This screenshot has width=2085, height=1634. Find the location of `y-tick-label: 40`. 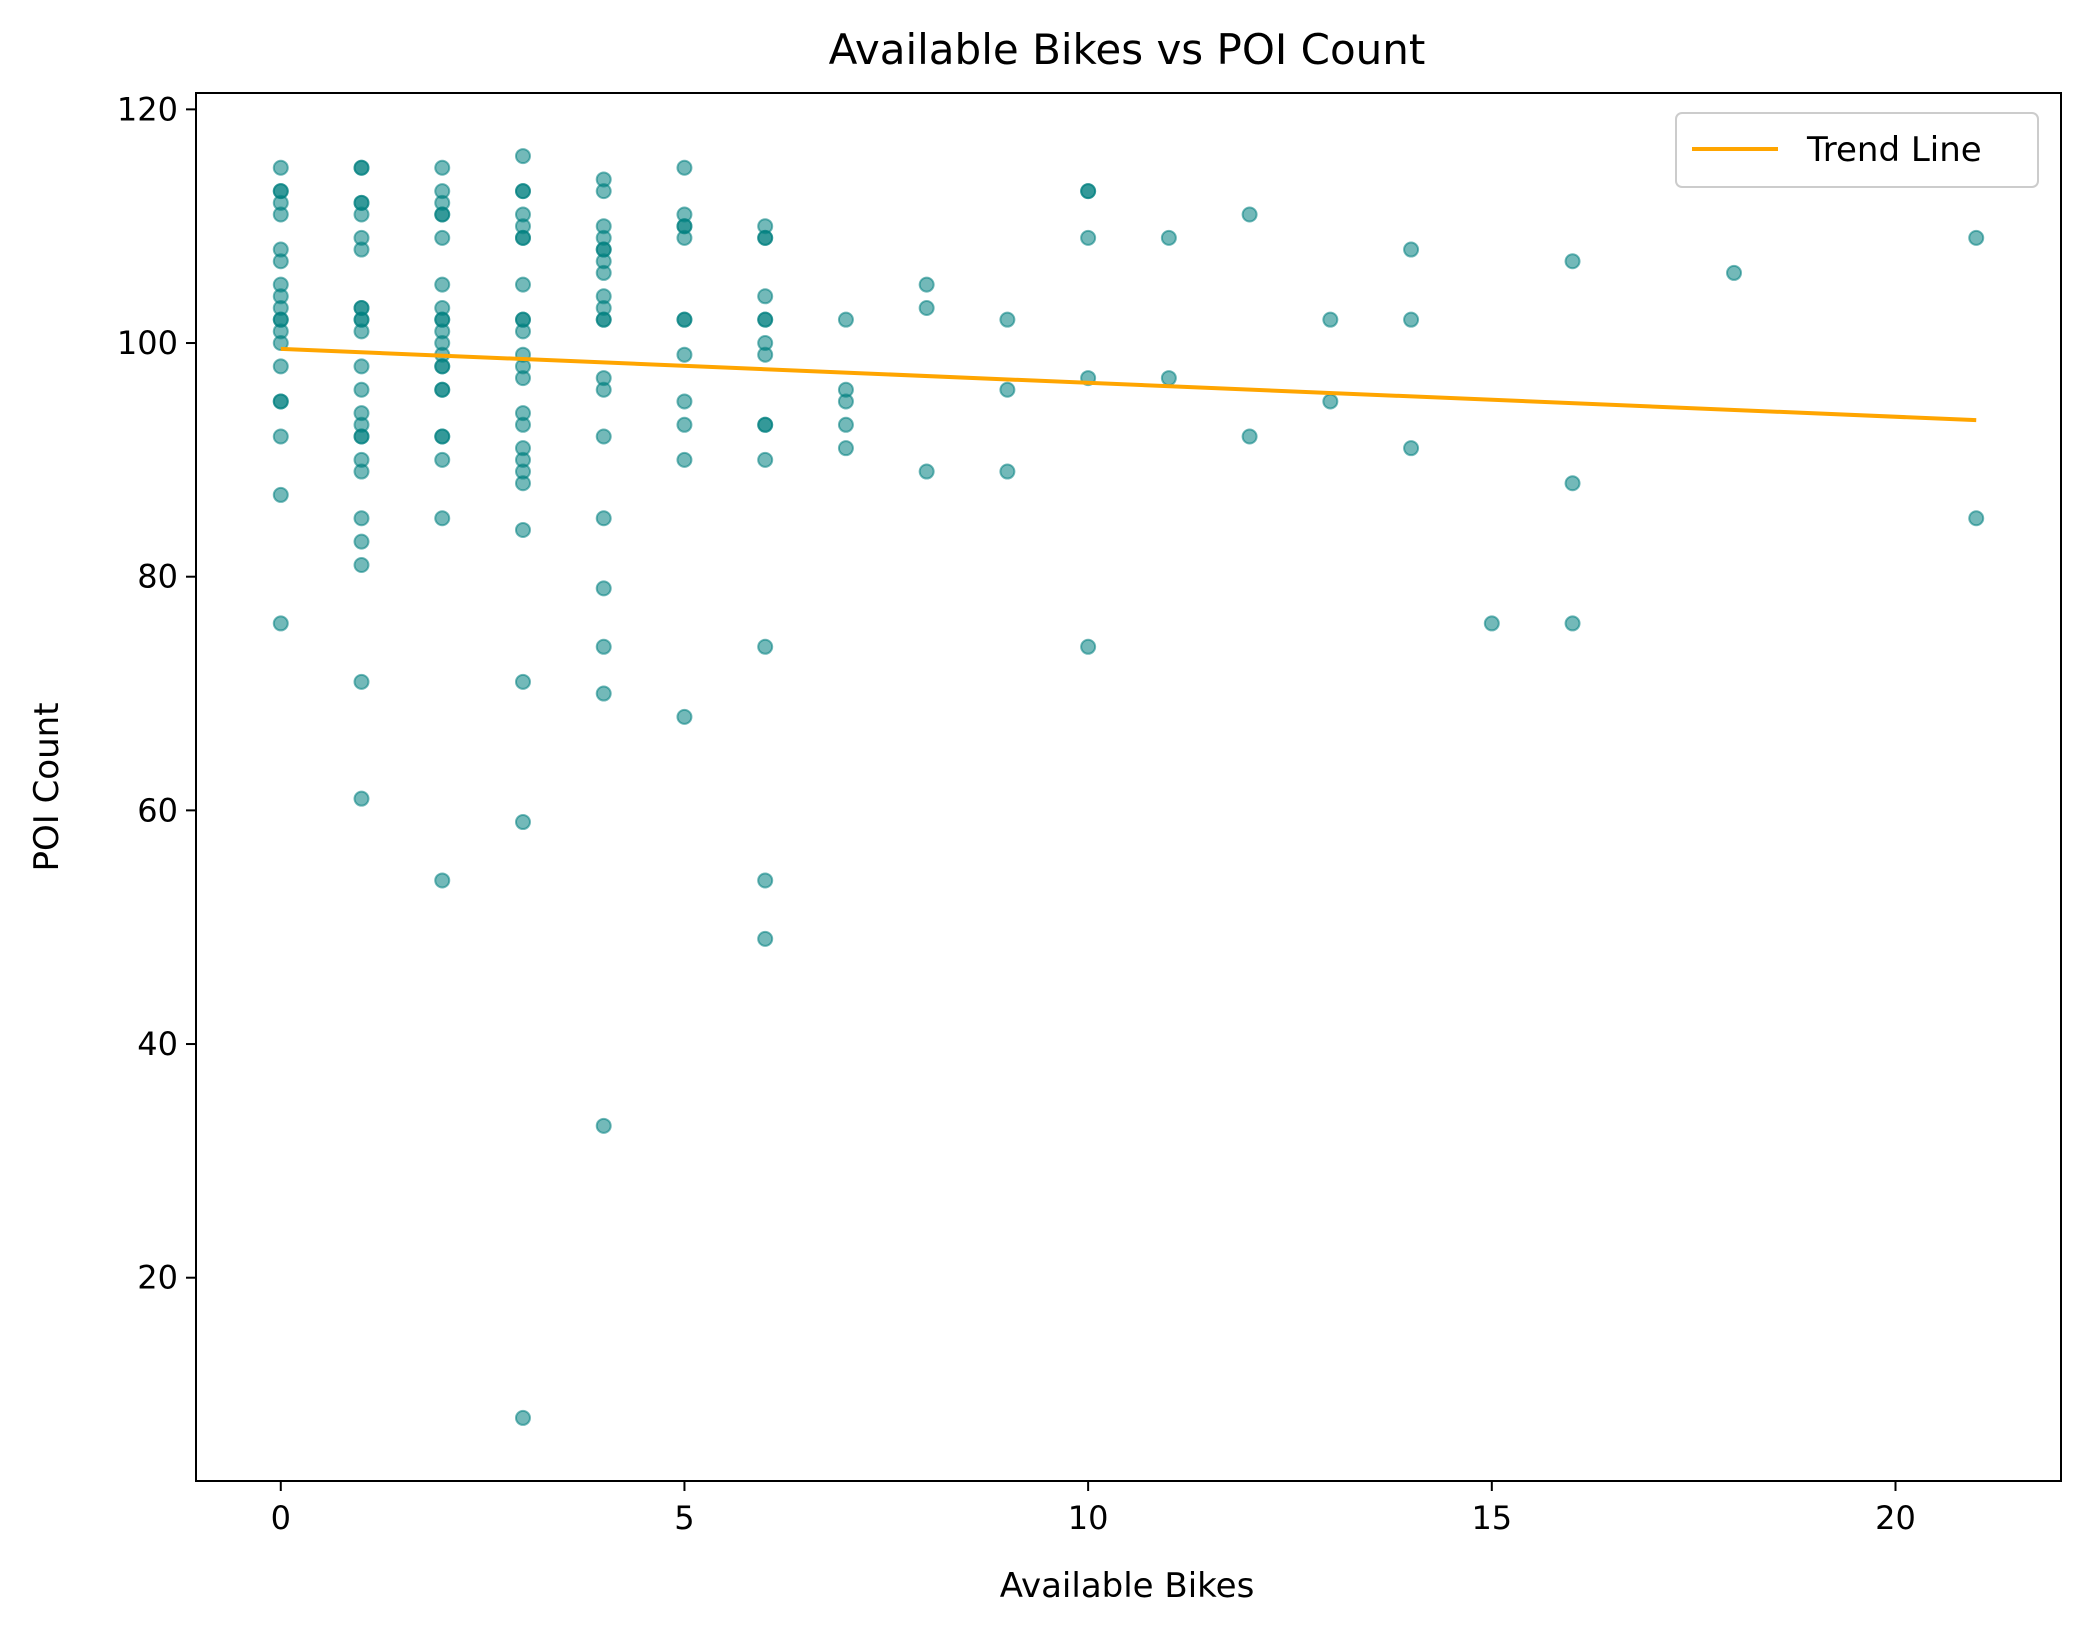

y-tick-label: 40 is located at coordinates (157, 1044).